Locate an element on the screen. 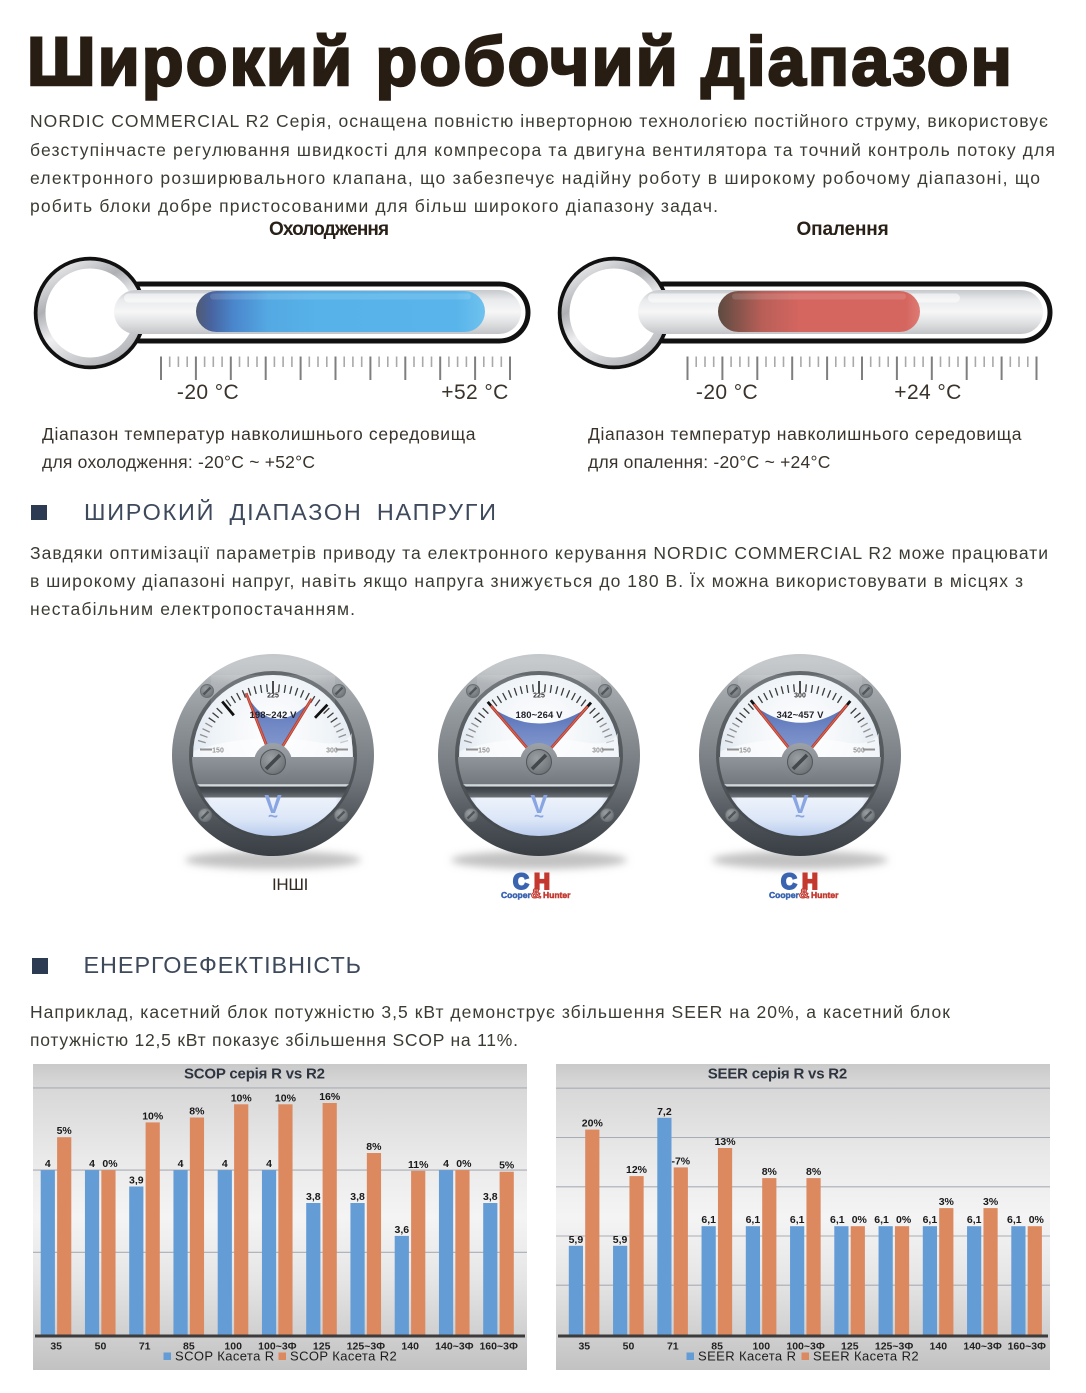  svg-text: SEER Касета R is located at coordinates (747, 1356).